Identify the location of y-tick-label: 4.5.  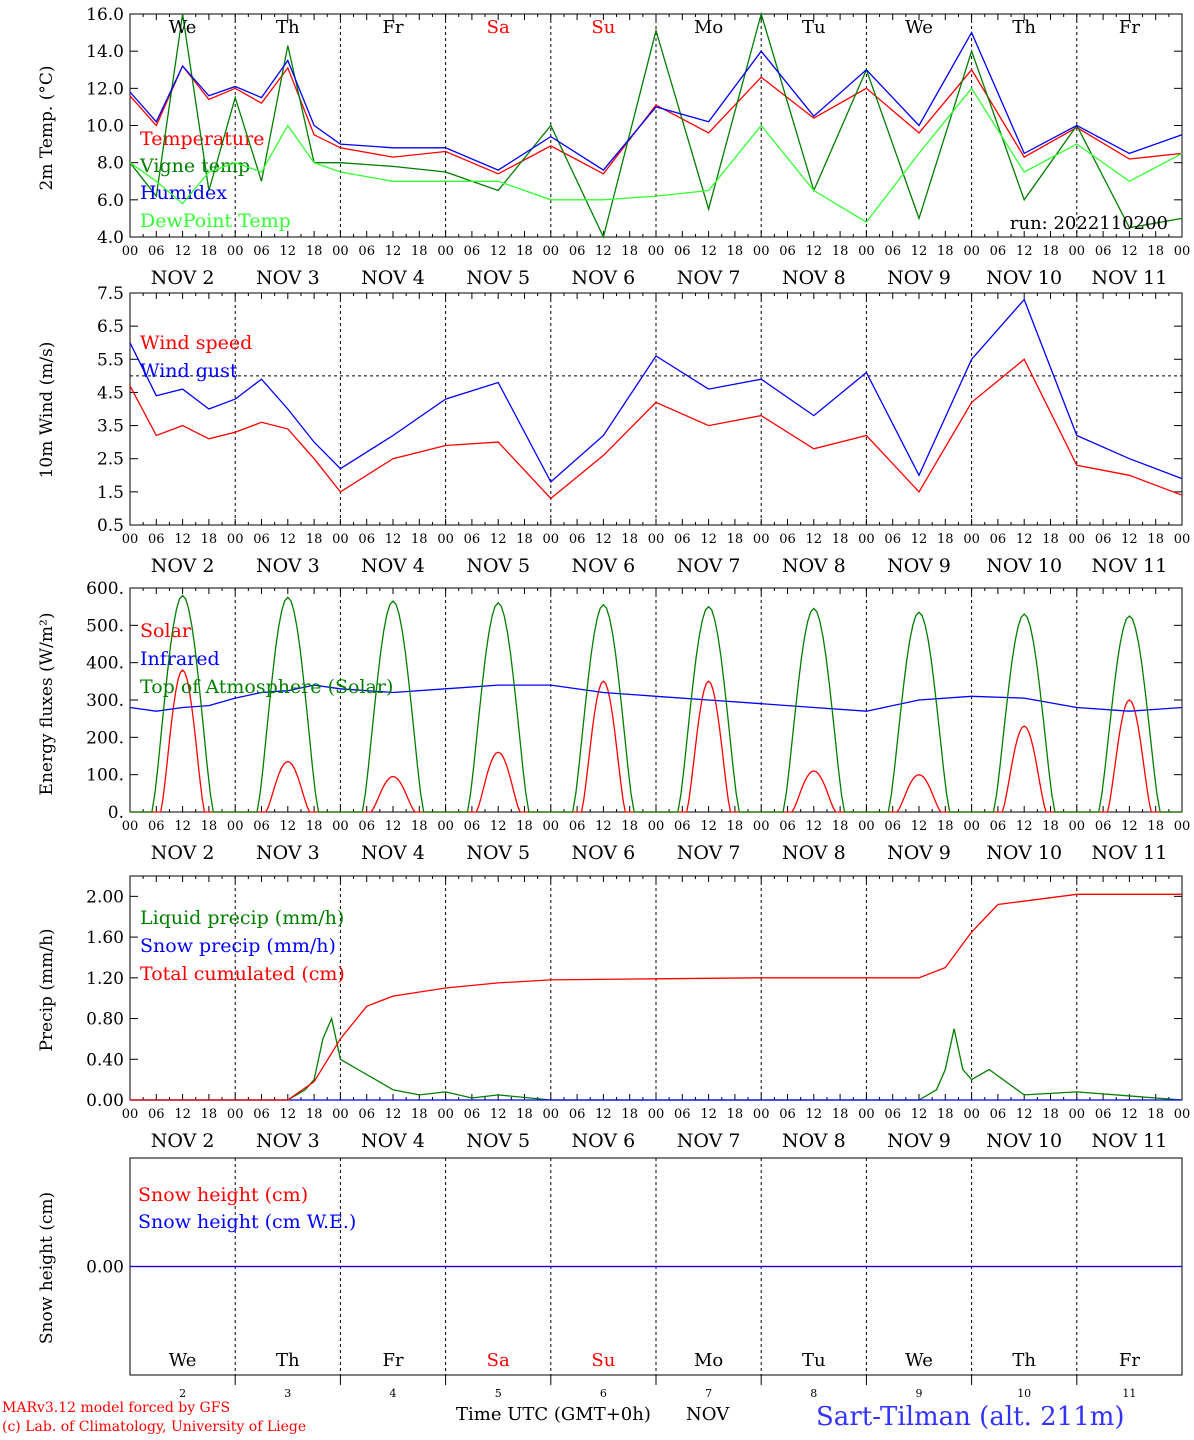
(110, 393).